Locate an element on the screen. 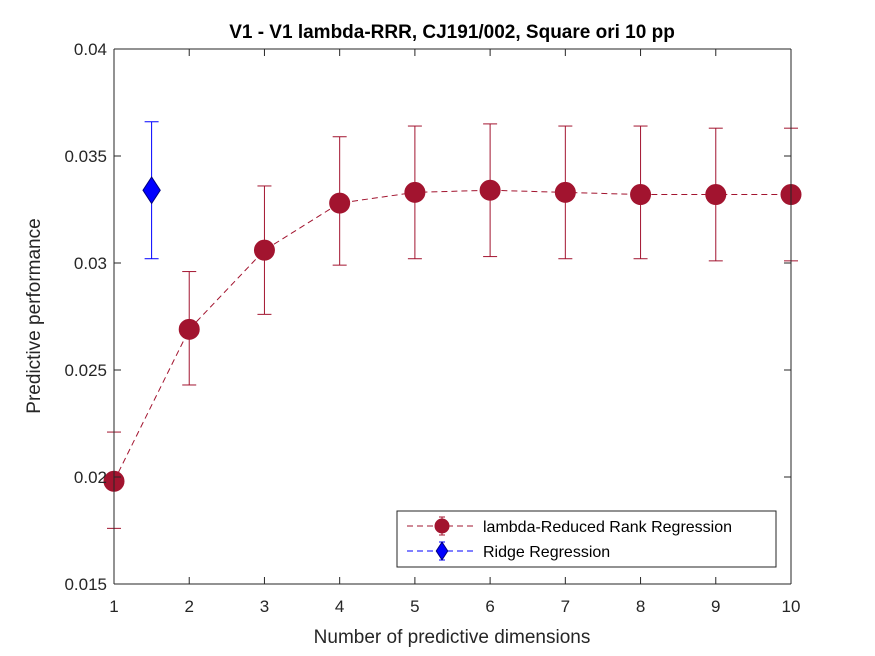  legend-box is located at coordinates (586, 539).